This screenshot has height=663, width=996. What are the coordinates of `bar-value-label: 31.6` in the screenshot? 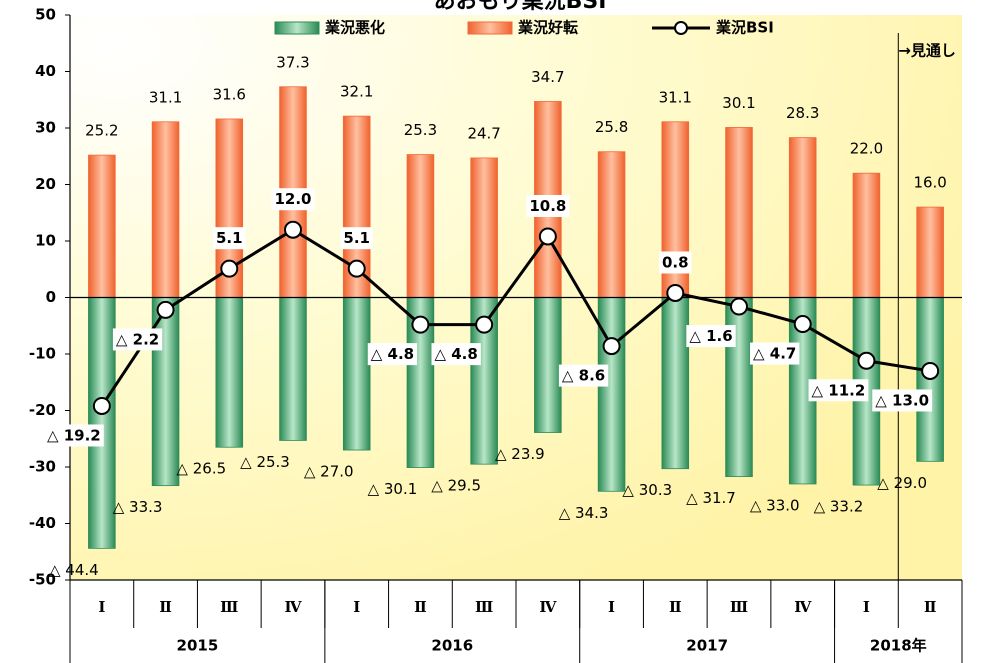 It's located at (229, 94).